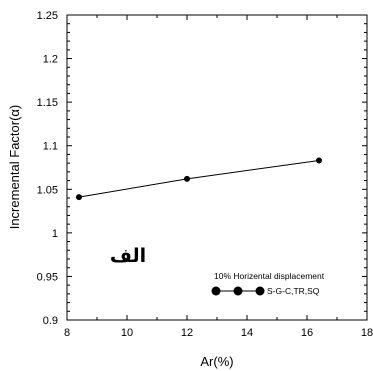  What do you see at coordinates (269, 276) in the screenshot?
I see `legend-title: 10% Horizental displacement` at bounding box center [269, 276].